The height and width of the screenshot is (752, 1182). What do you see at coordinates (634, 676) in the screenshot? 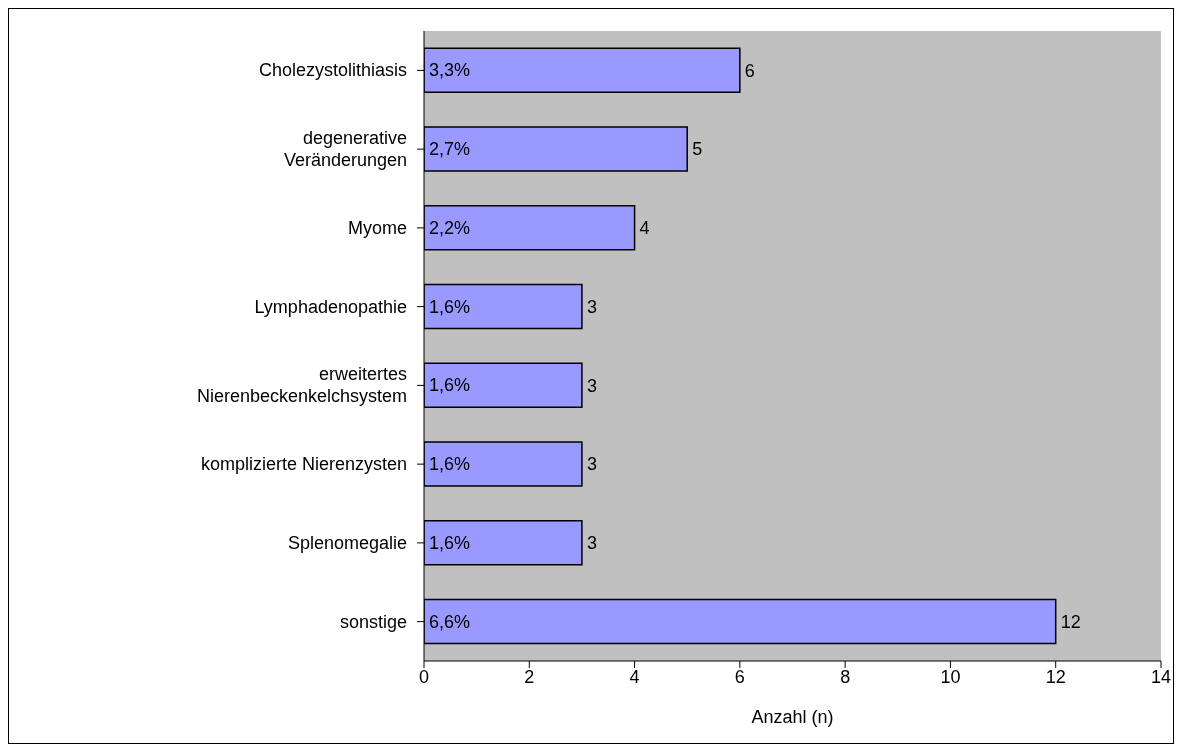
I see `x-tick-label: 4` at bounding box center [634, 676].